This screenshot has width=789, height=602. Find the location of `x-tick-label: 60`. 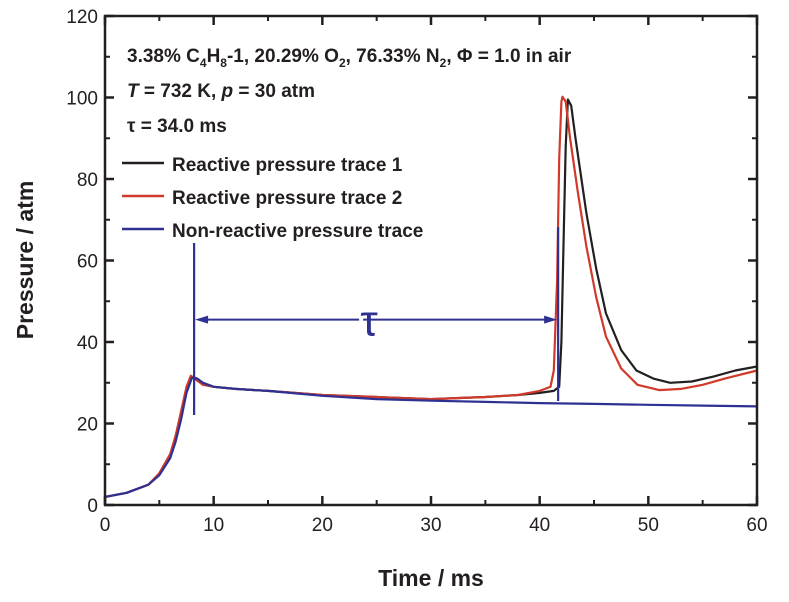

x-tick-label: 60 is located at coordinates (756, 525).